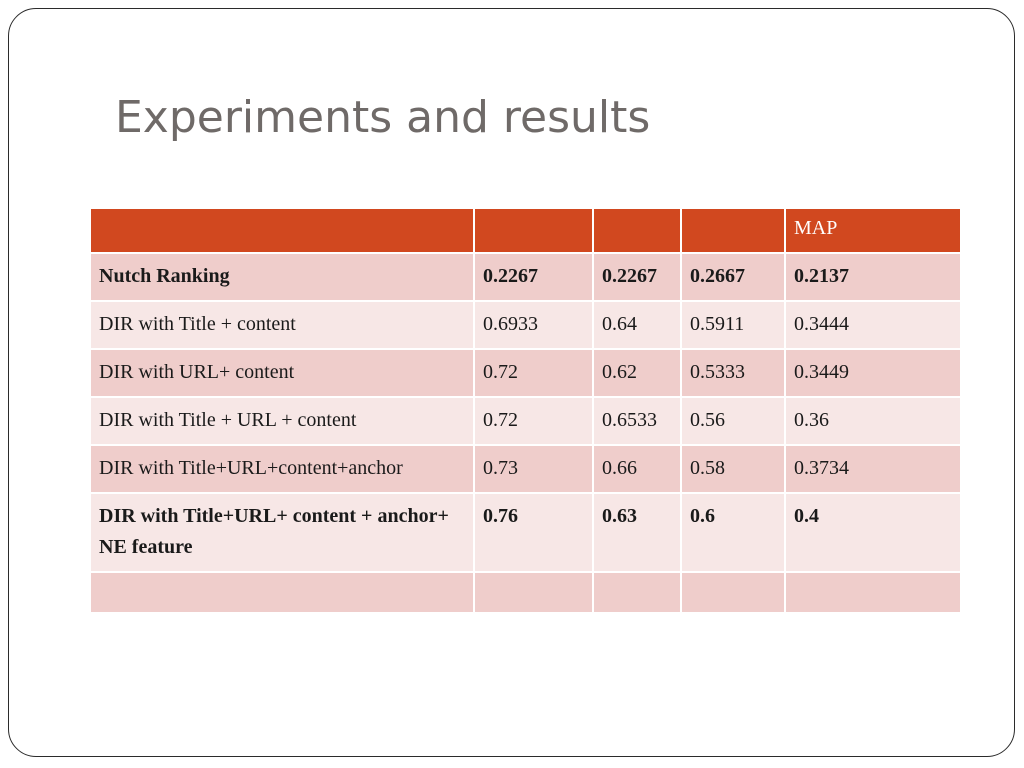 This screenshot has width=1024, height=768. What do you see at coordinates (533, 469) in the screenshot?
I see `table-cell: 0.73` at bounding box center [533, 469].